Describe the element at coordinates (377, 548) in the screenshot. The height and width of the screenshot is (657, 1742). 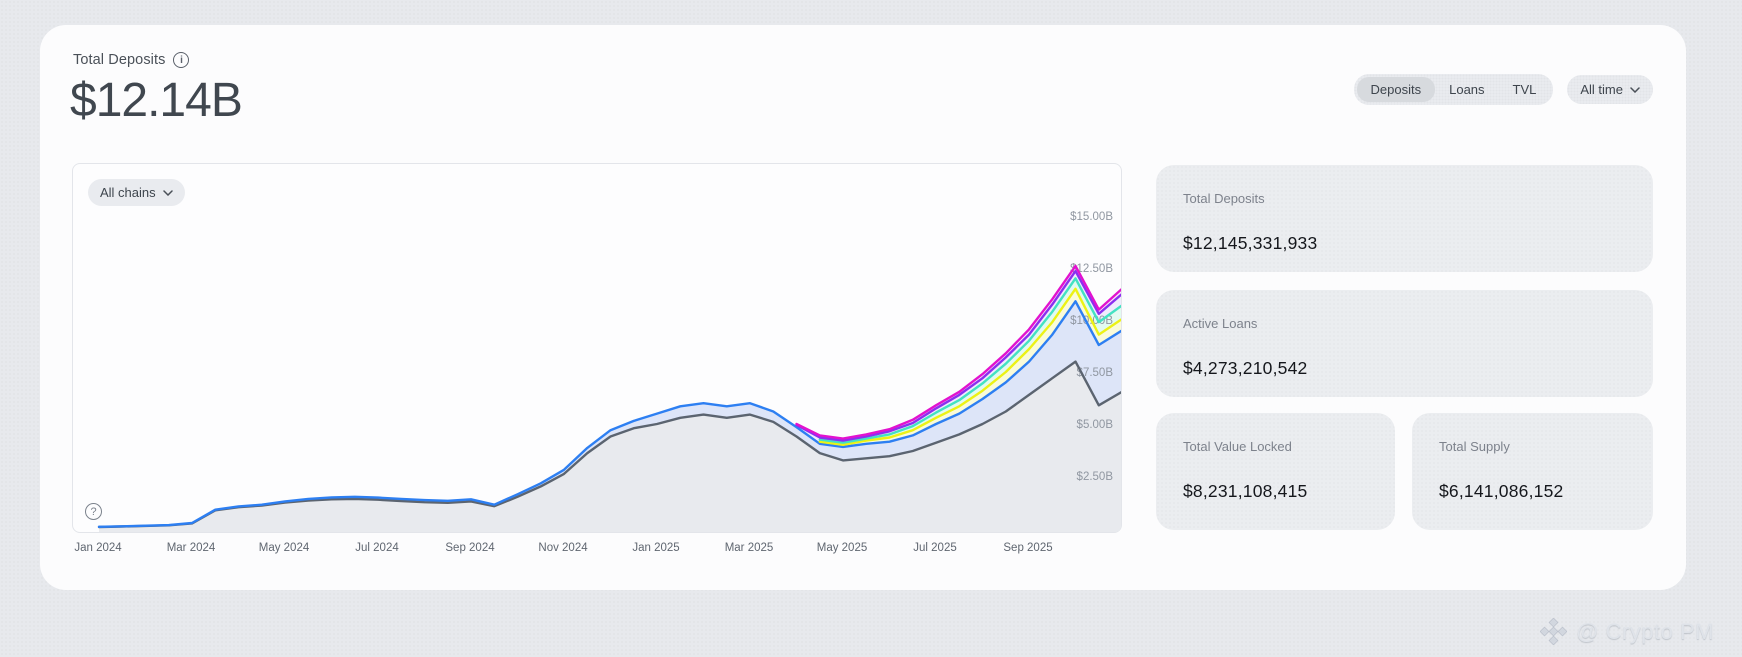
I see `x-tick-label: Jul 2024` at that location.